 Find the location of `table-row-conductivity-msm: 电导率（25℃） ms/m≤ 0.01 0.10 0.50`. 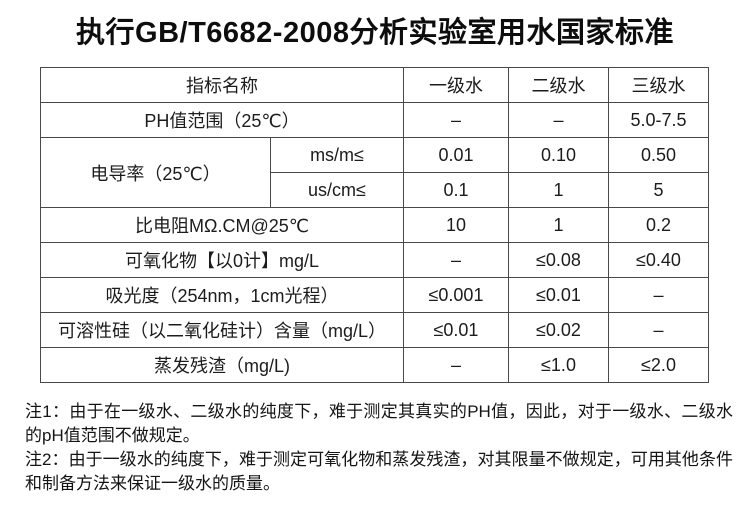

table-row-conductivity-msm: 电导率（25℃） ms/m≤ 0.01 0.10 0.50 is located at coordinates (374, 172).